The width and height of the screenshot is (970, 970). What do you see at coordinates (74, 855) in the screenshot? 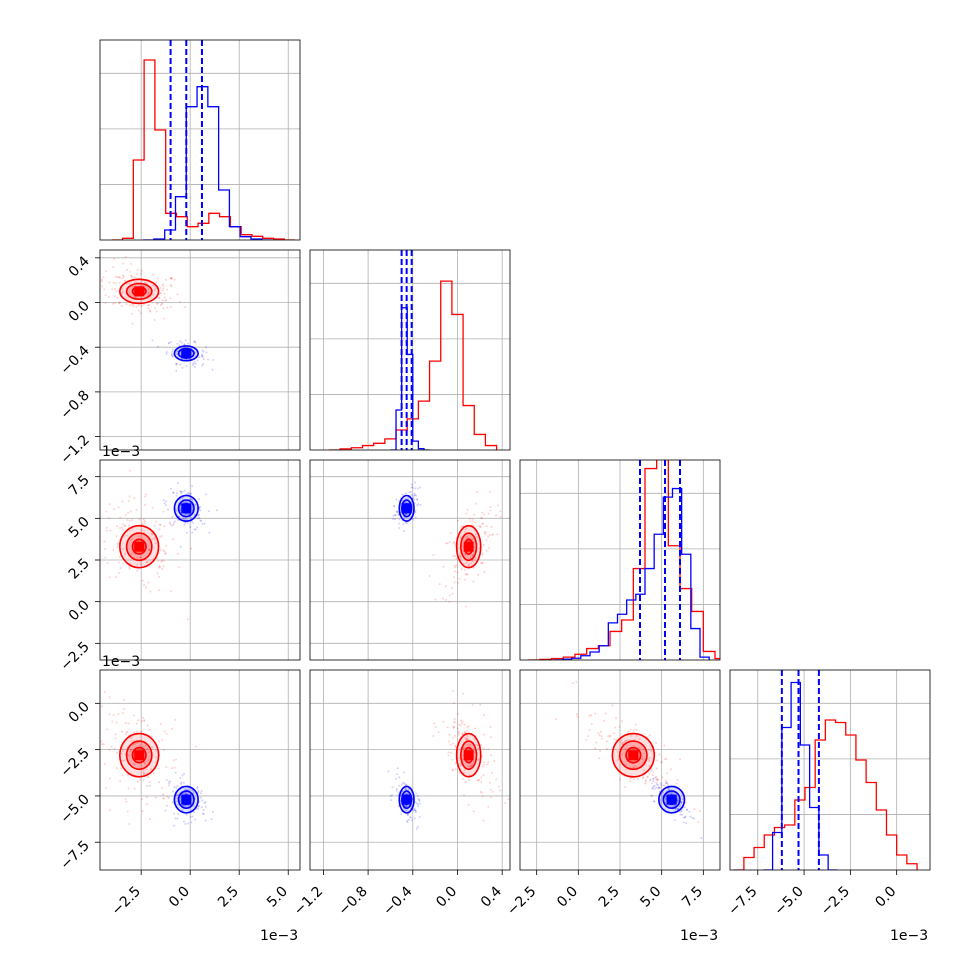
I see `y-tick-label: −7.5` at bounding box center [74, 855].